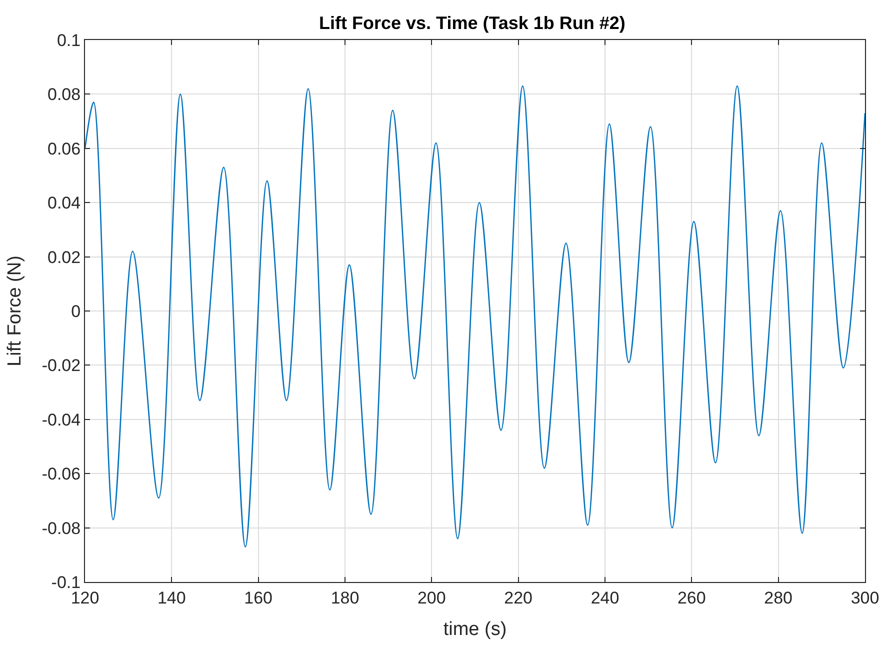 The image size is (891, 652). I want to click on x-tick-label: 240, so click(605, 598).